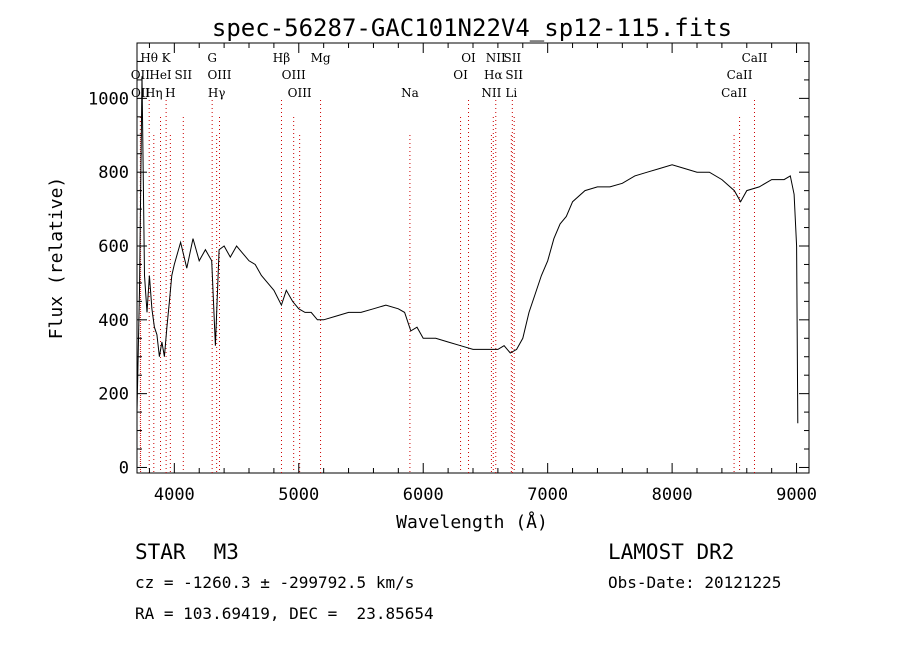  I want to click on x-axis-label: Wavelength (Å), so click(472, 522).